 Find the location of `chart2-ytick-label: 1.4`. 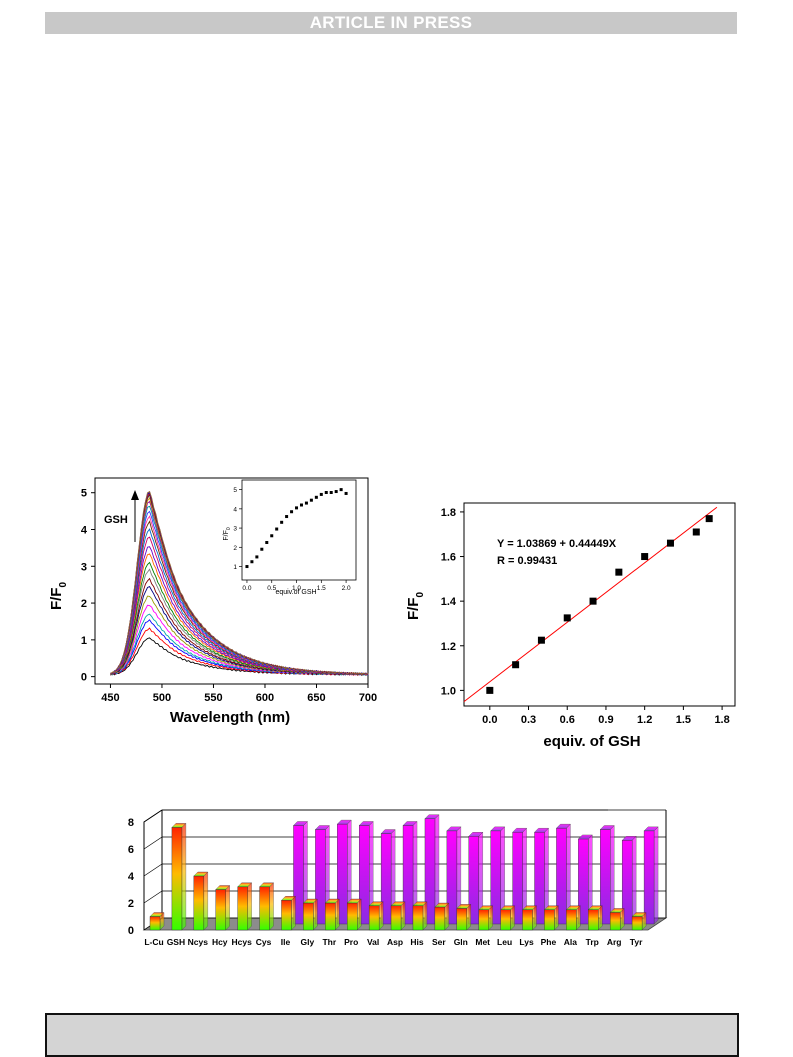

chart2-ytick-label: 1.4 is located at coordinates (449, 602).